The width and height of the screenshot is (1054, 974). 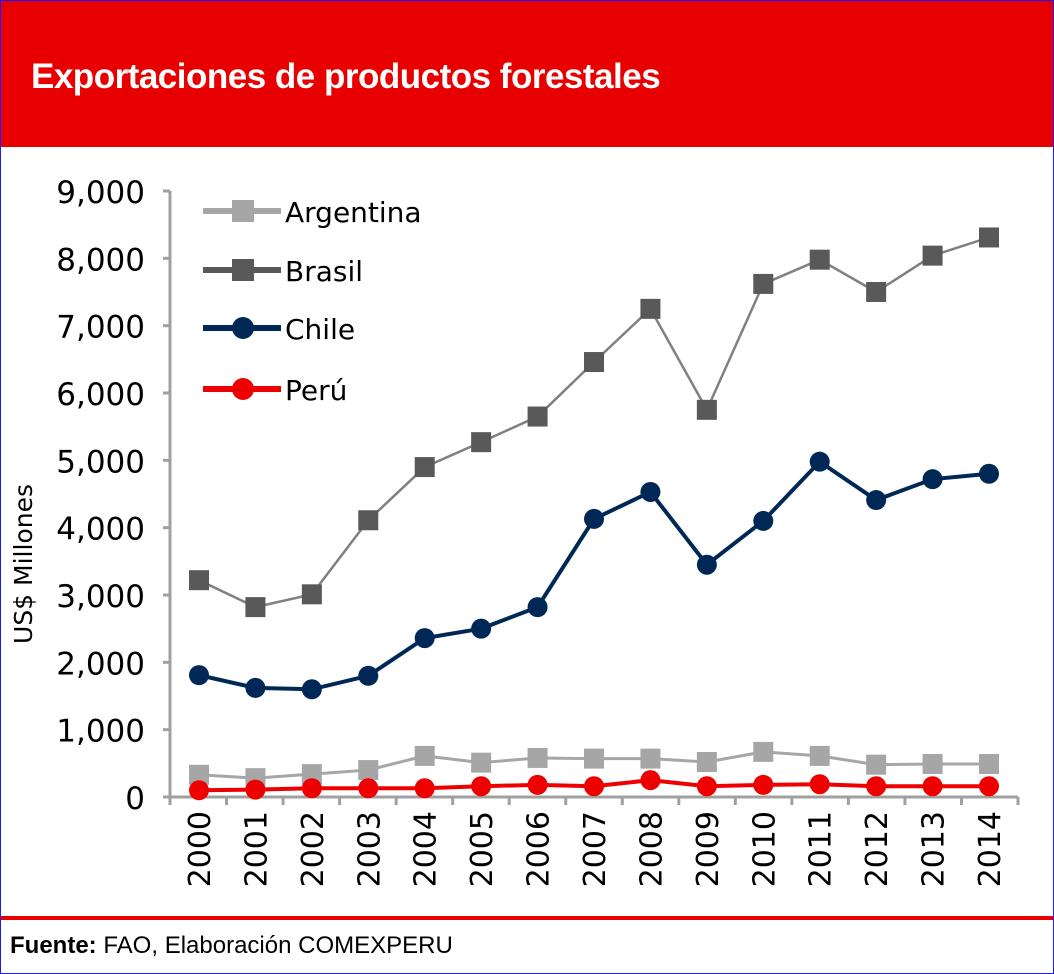 What do you see at coordinates (764, 849) in the screenshot?
I see `x-tick-label: 2010` at bounding box center [764, 849].